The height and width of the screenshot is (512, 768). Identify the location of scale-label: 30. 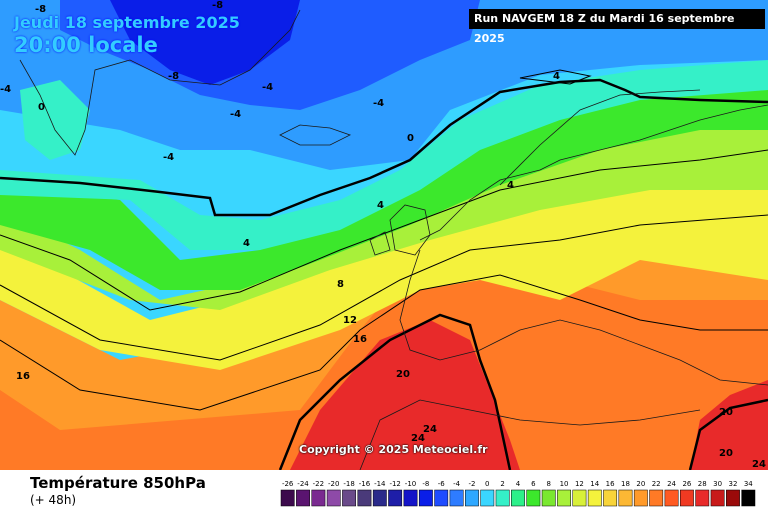
(717, 484).